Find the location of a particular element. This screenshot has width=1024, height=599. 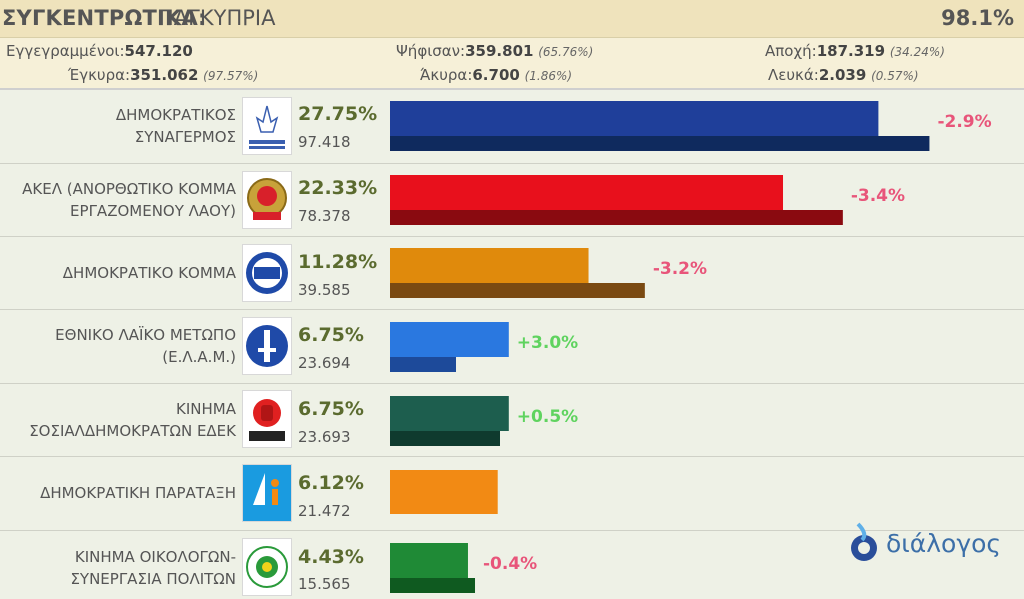

brand-name: διάλογος is located at coordinates (944, 543).